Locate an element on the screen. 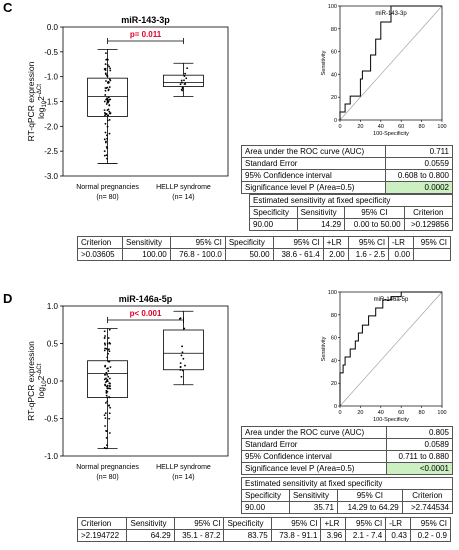 This screenshot has width=459, height=550. col-header: Criterion is located at coordinates (100, 242).